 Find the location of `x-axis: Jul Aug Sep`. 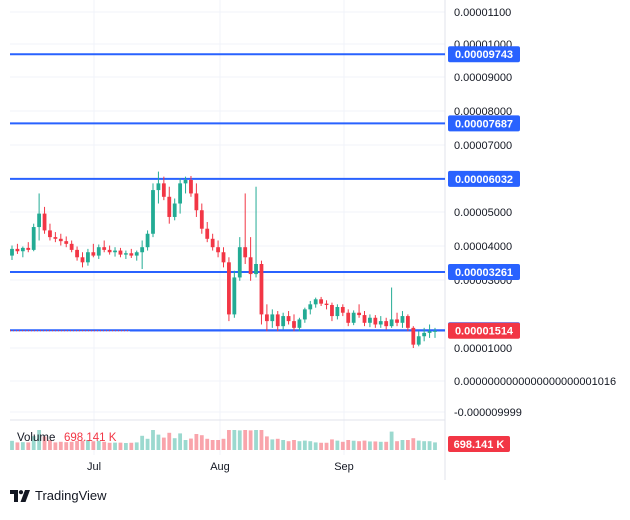

x-axis: Jul Aug Sep is located at coordinates (220, 467).